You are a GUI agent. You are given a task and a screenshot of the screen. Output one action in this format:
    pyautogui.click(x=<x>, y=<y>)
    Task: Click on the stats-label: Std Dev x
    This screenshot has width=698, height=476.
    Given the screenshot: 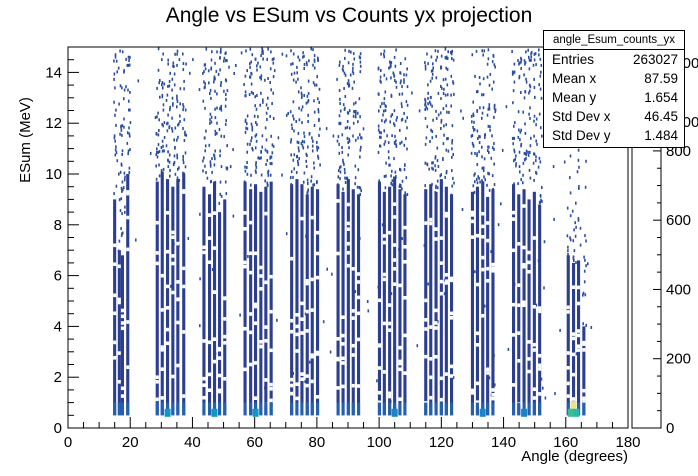 What is the action you would take?
    pyautogui.click(x=581, y=116)
    